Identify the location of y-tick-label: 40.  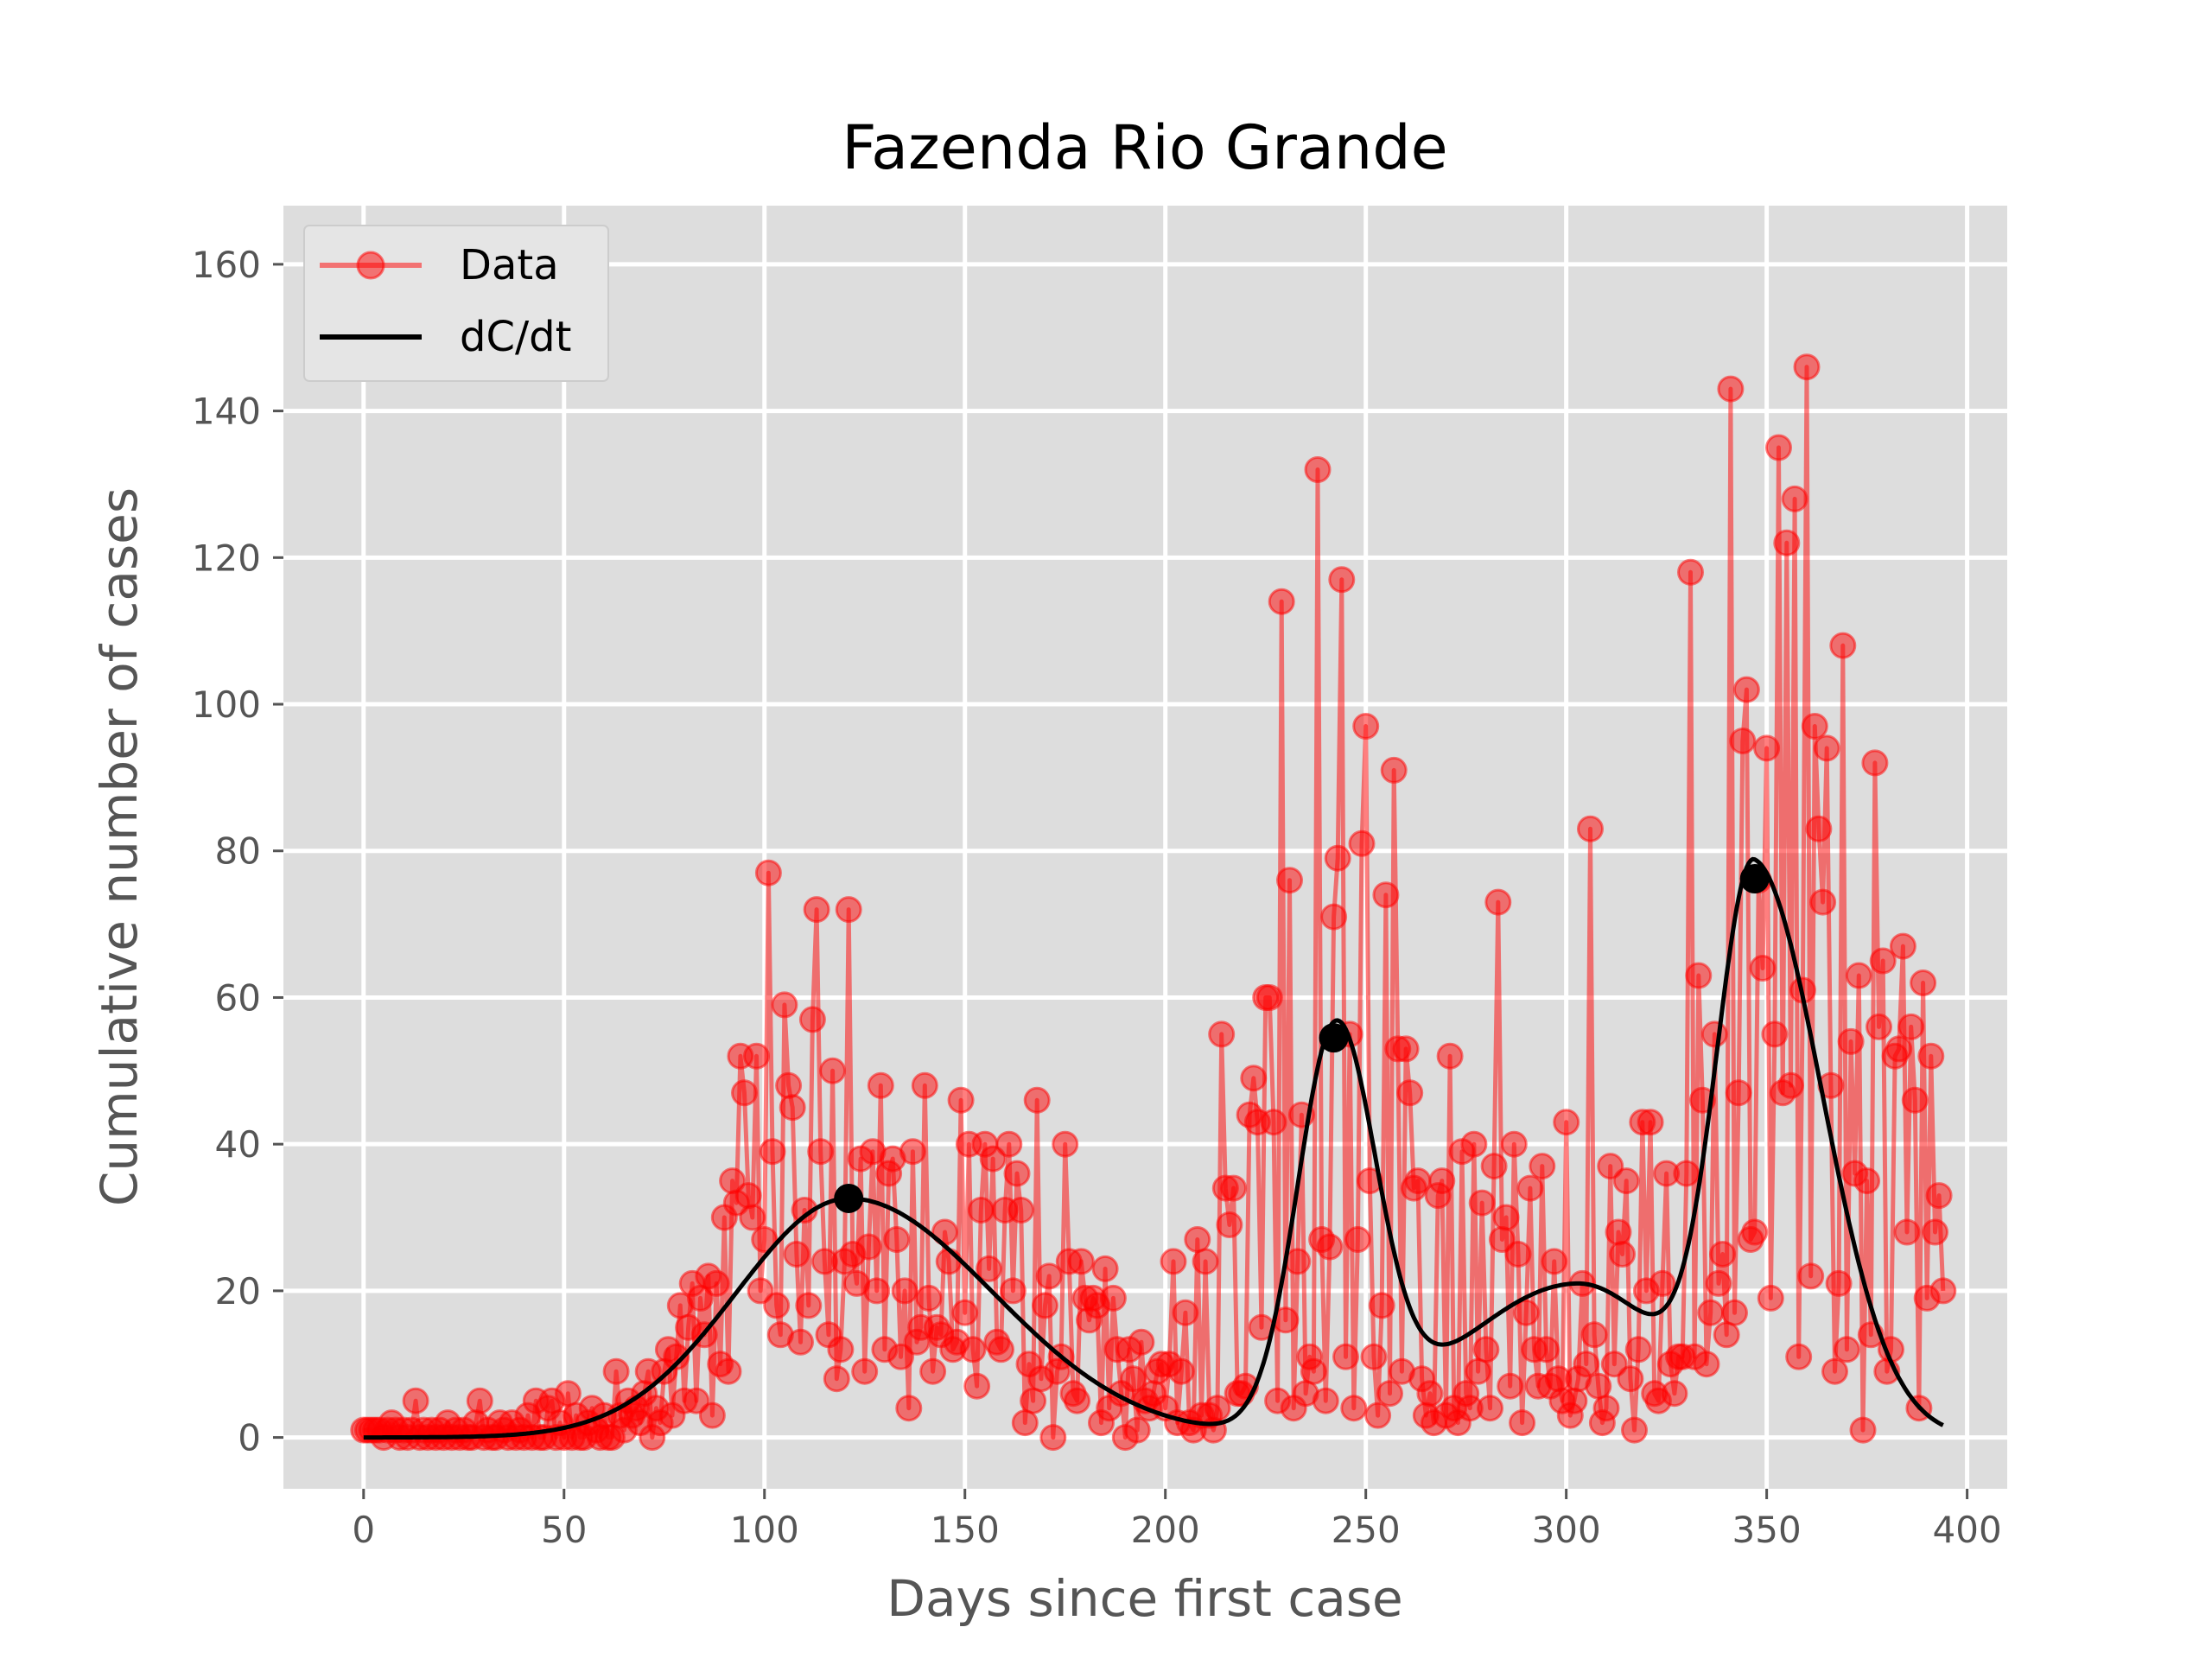
(238, 1144).